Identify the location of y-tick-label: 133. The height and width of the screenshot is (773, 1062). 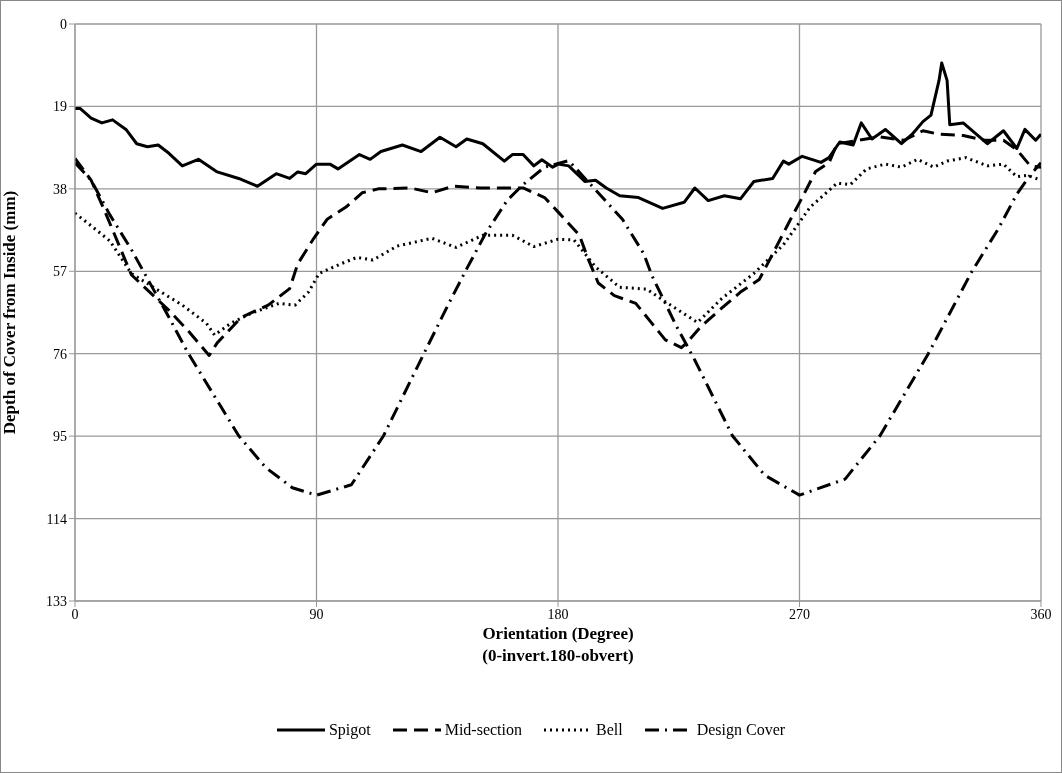
(56, 601).